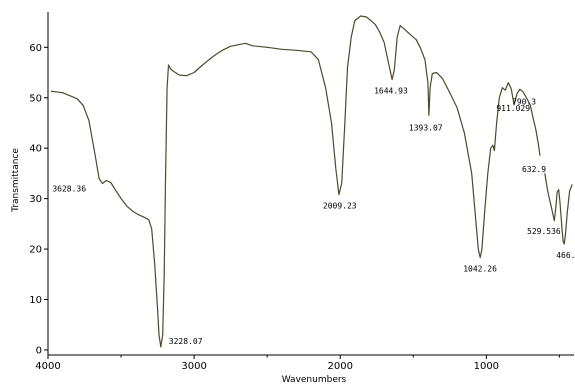  What do you see at coordinates (314, 380) in the screenshot?
I see `x-axis-title: Wavenumbers` at bounding box center [314, 380].